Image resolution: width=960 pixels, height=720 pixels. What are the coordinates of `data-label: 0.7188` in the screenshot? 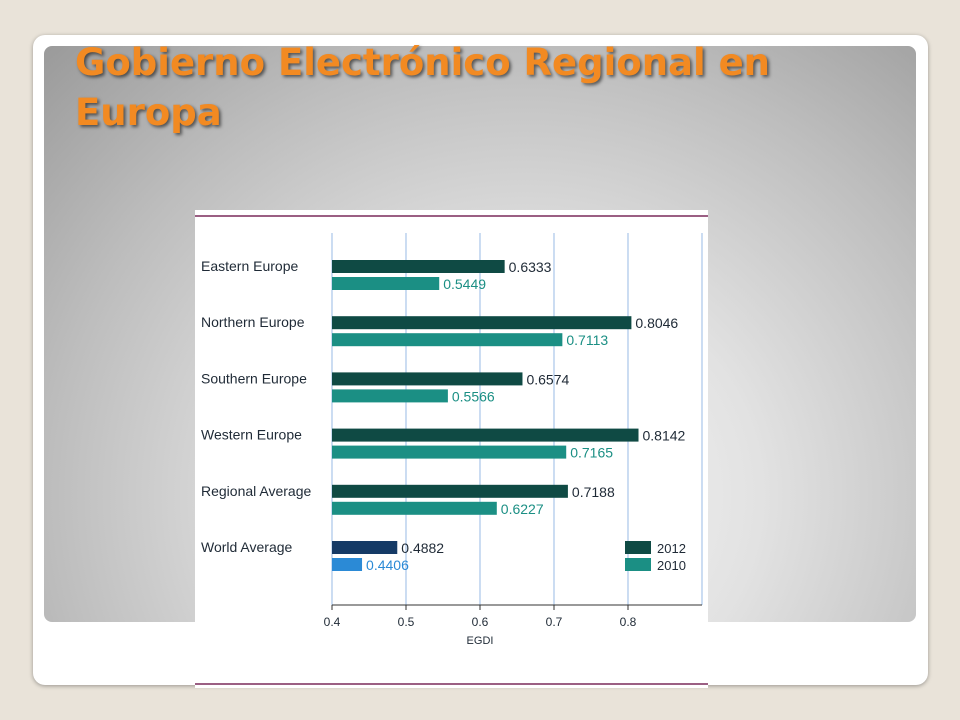 It's located at (593, 492).